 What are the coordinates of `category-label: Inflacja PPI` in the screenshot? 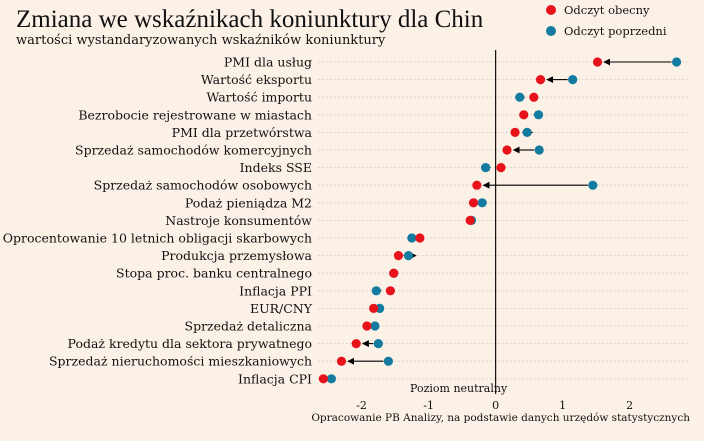 It's located at (275, 290).